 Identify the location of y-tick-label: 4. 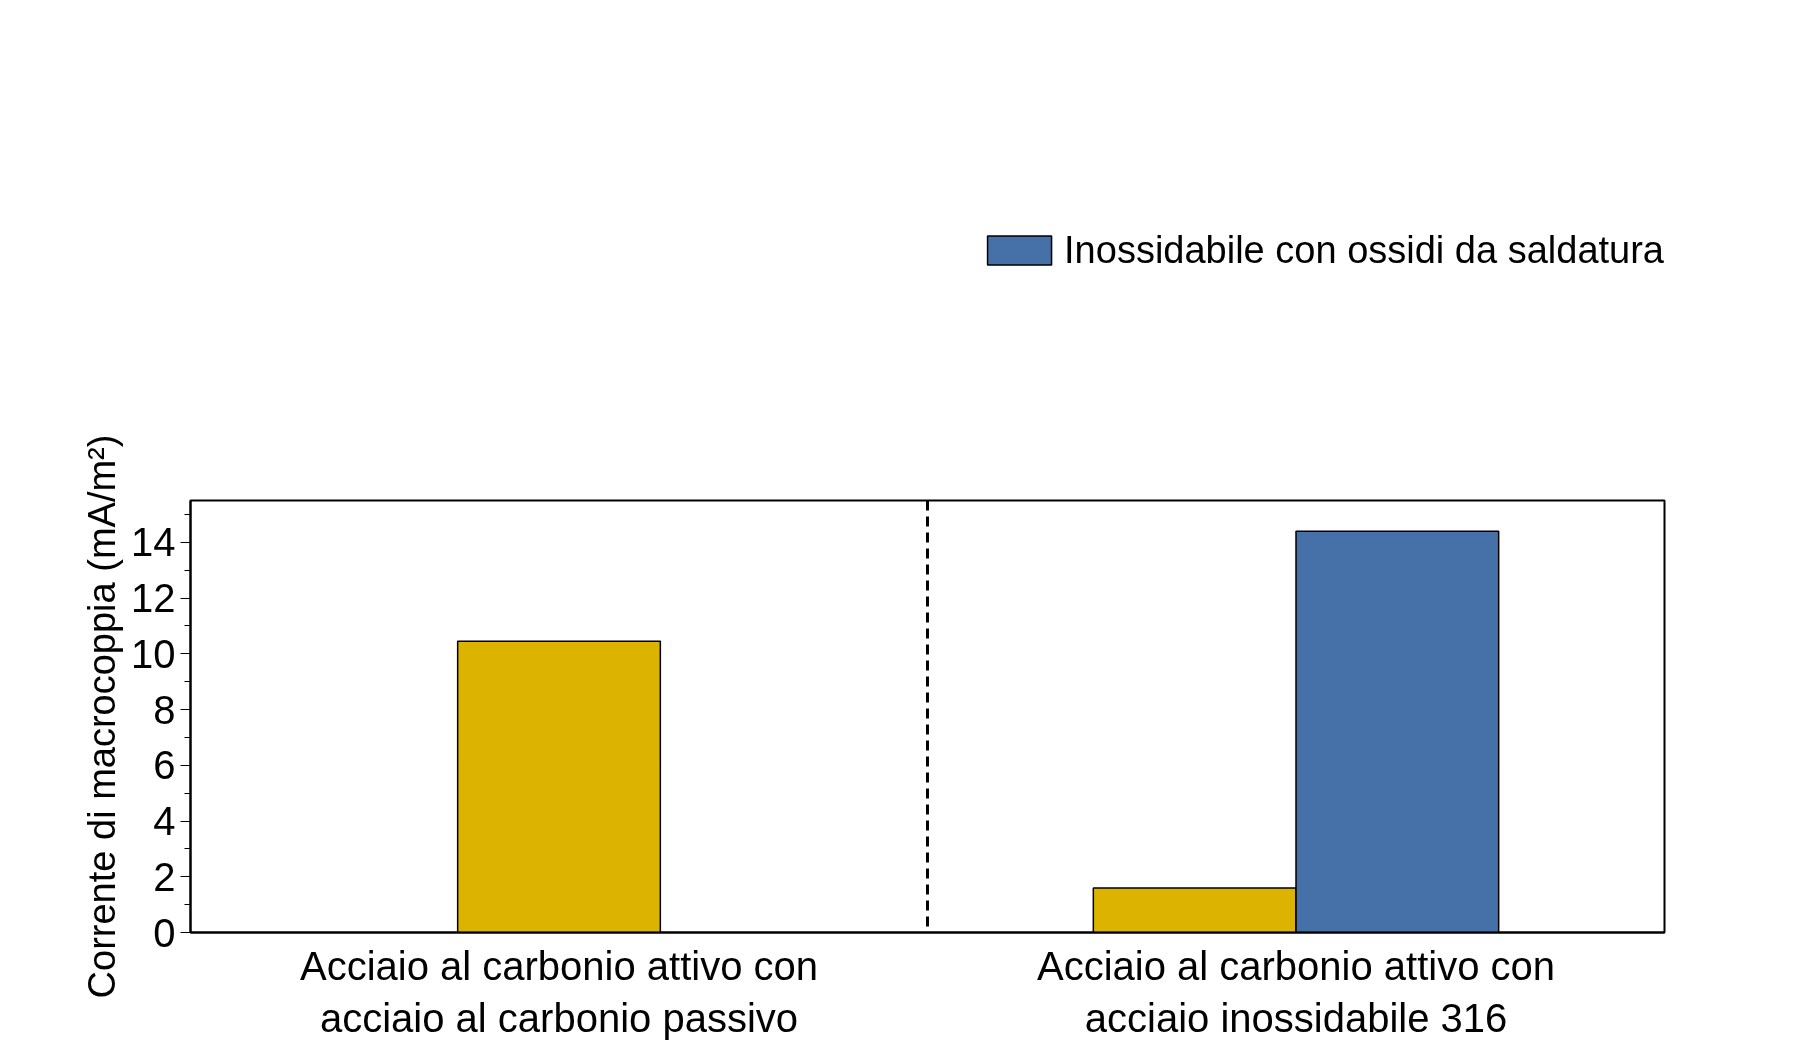
(164, 821).